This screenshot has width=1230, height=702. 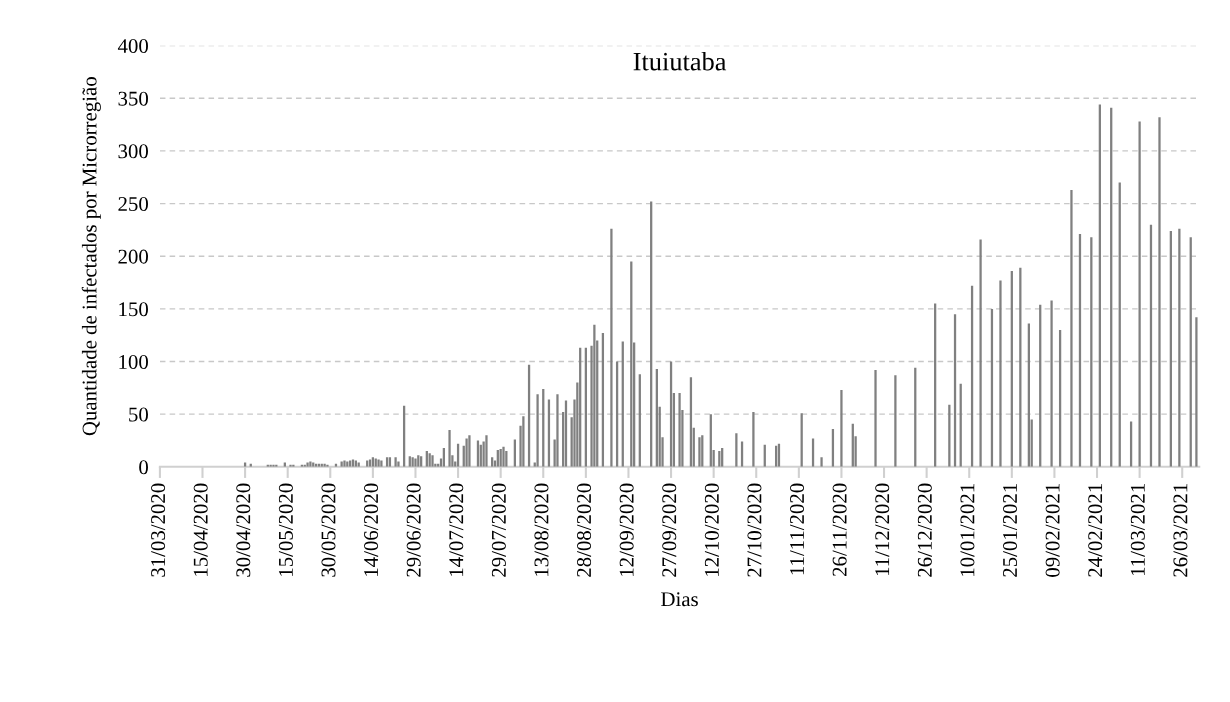 What do you see at coordinates (243, 530) in the screenshot?
I see `x-tick-label: 30/04/2020` at bounding box center [243, 530].